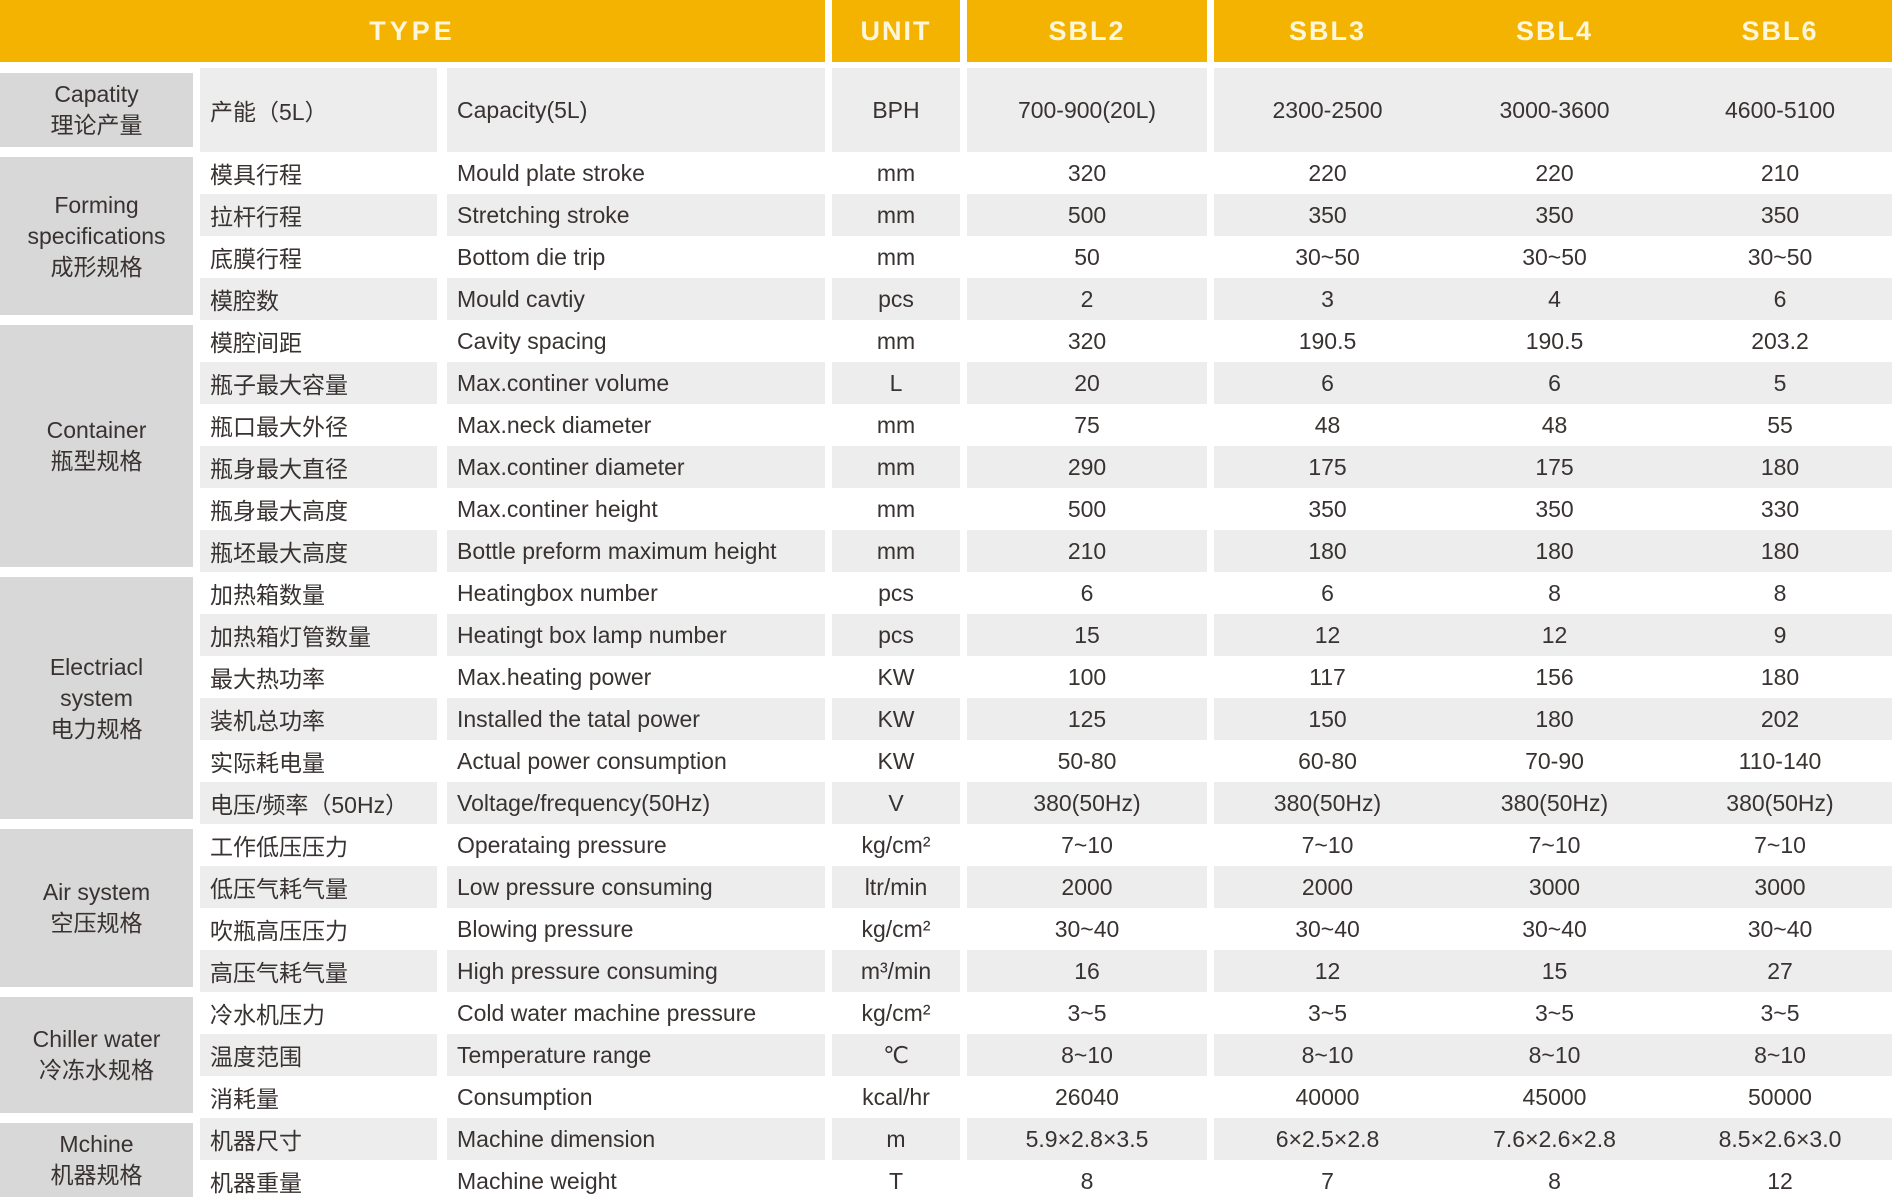  Describe the element at coordinates (1780, 1055) in the screenshot. I see `cell-value-sbl6: 8~10` at that location.